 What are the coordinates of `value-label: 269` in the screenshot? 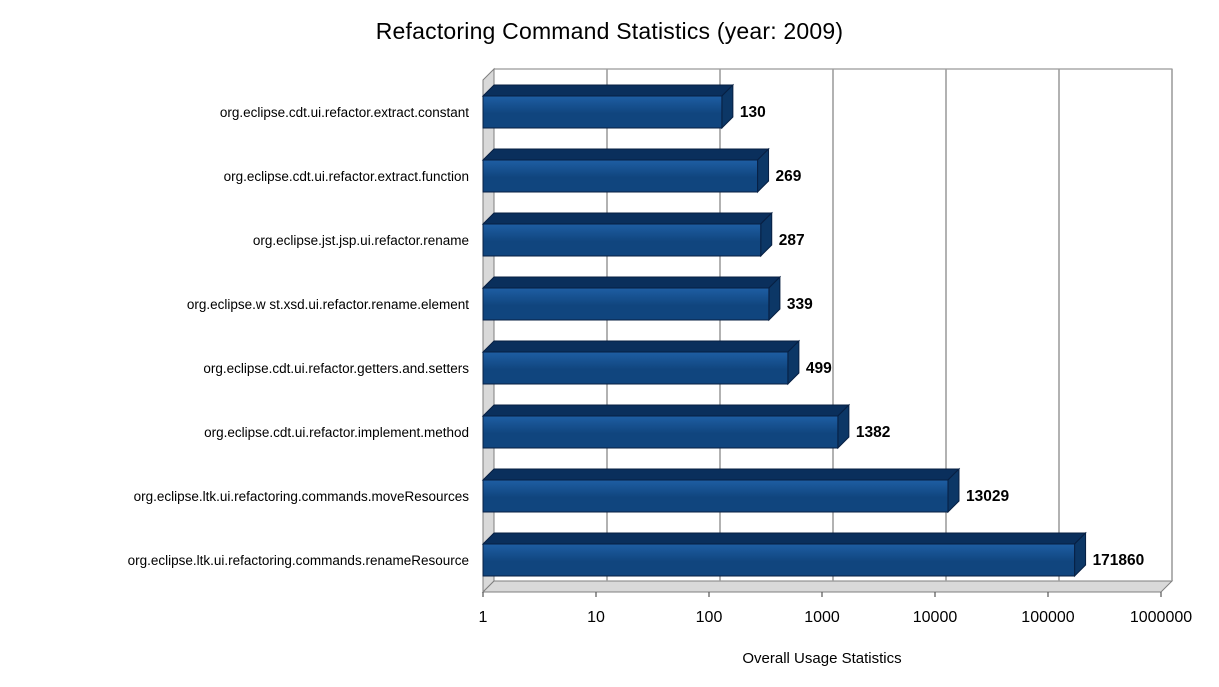 It's located at (789, 176).